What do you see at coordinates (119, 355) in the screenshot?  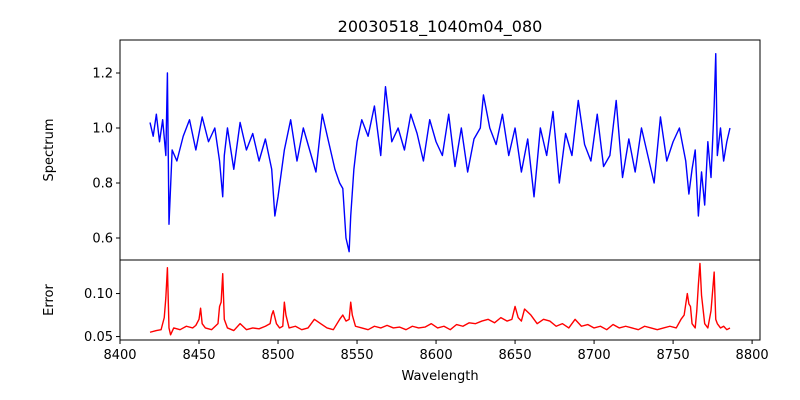 I see `x-tick-label: 8400` at bounding box center [119, 355].